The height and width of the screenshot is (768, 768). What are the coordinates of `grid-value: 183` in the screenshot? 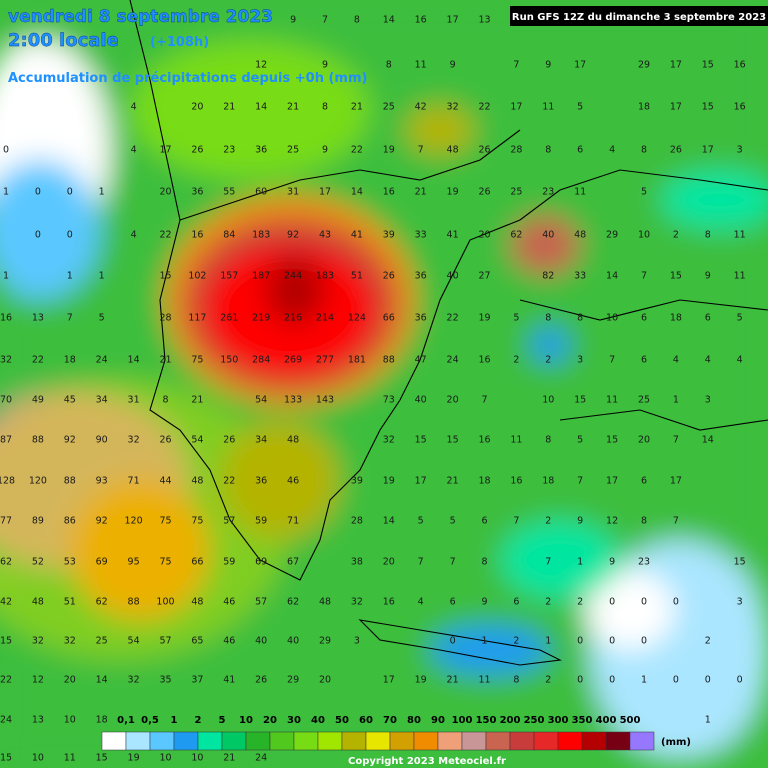 It's located at (261, 235).